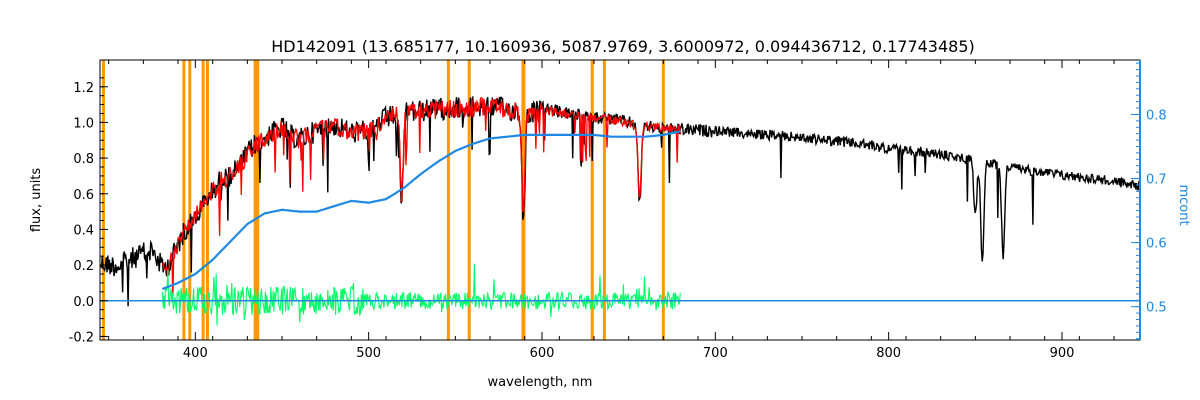  Describe the element at coordinates (81, 337) in the screenshot. I see `y-tick-label-0: -0.2` at that location.